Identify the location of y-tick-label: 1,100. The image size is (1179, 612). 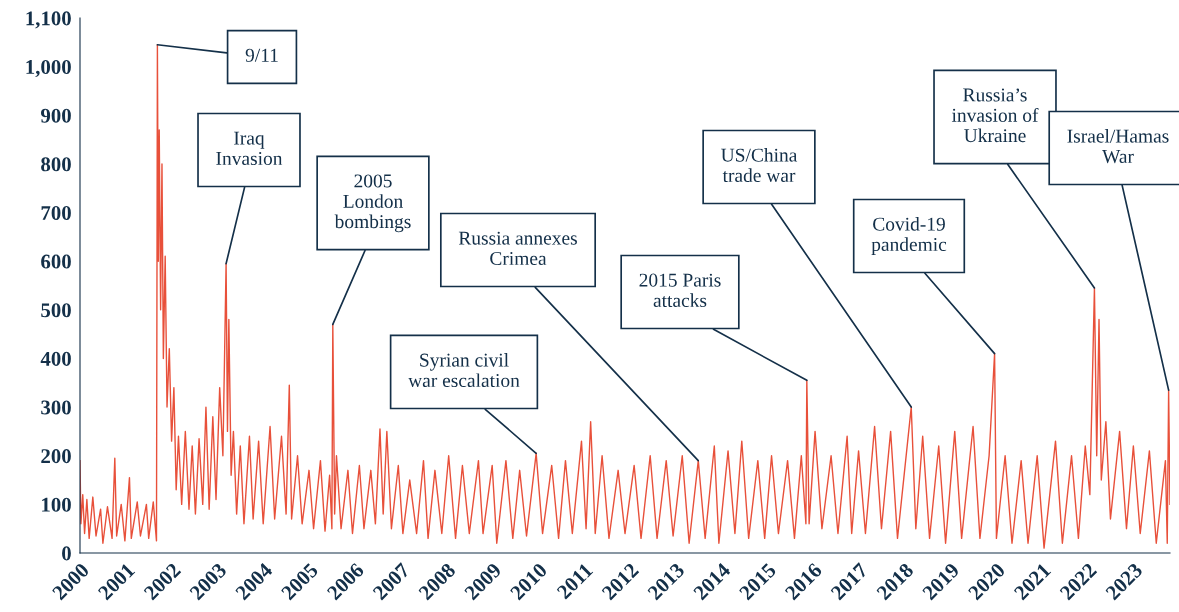
(48, 20).